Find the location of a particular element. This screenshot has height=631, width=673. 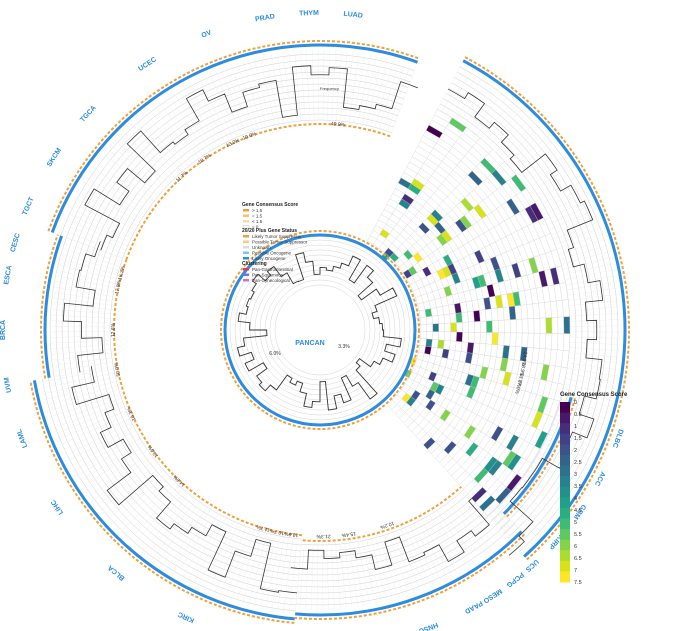

pct-label: 13.5% is located at coordinates (153, 450).